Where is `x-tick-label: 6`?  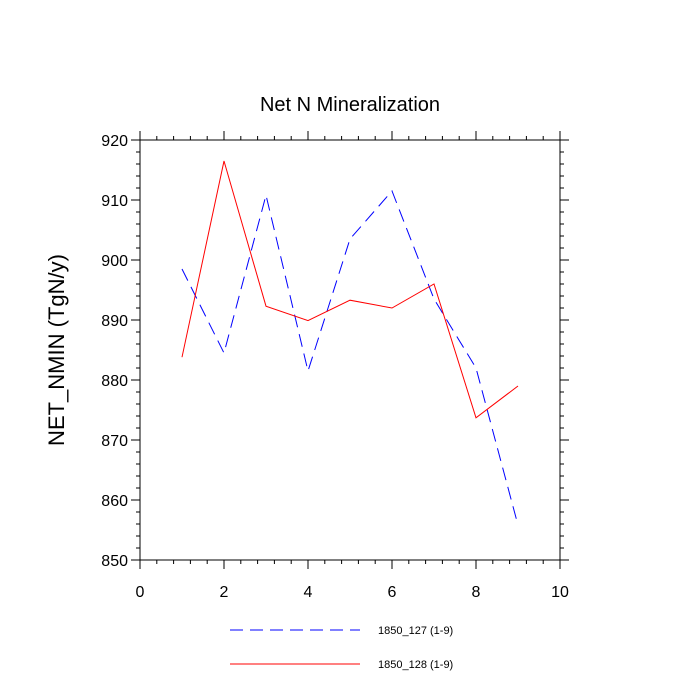
x-tick-label: 6 is located at coordinates (392, 592).